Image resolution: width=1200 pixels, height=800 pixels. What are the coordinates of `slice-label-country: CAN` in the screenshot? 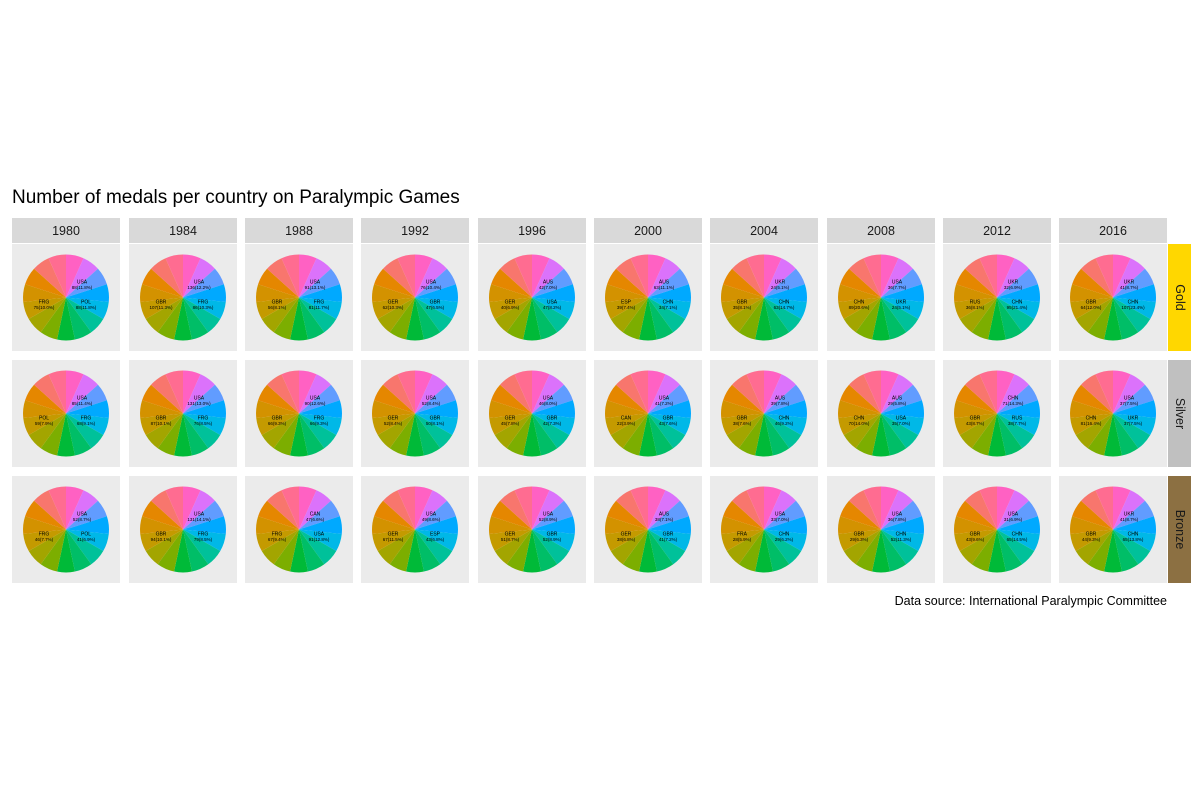 It's located at (315, 515).